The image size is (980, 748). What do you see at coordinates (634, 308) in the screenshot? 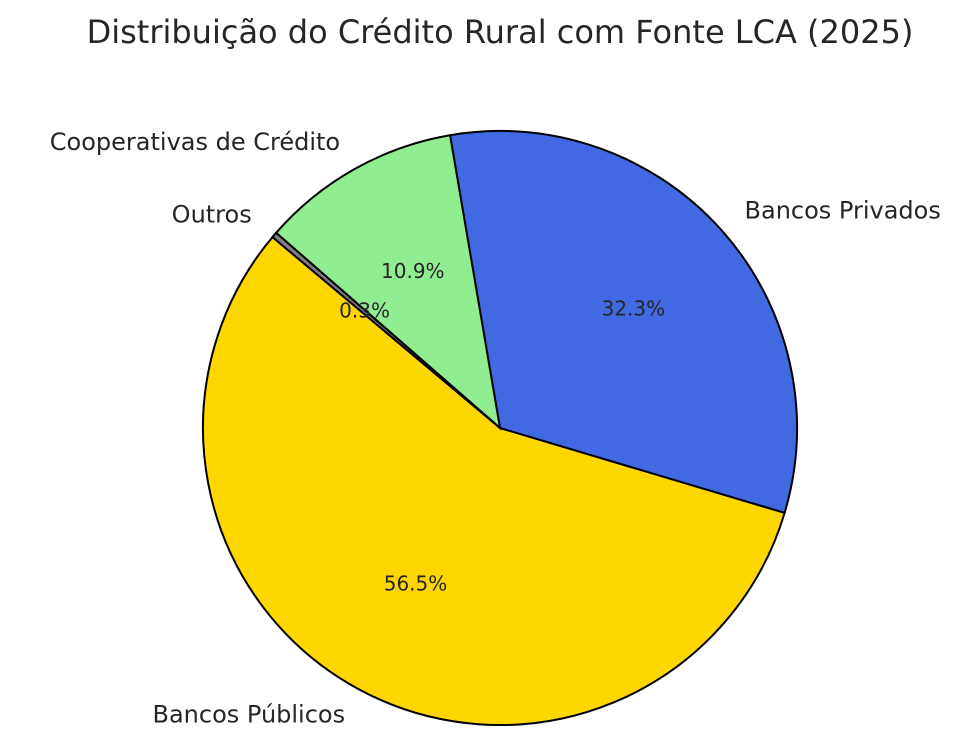
I see `value-label: 32.3%` at bounding box center [634, 308].